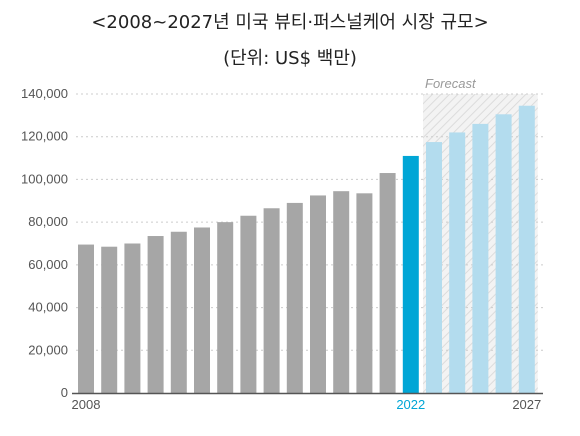  Describe the element at coordinates (526, 404) in the screenshot. I see `x-tick-label: 2027` at that location.